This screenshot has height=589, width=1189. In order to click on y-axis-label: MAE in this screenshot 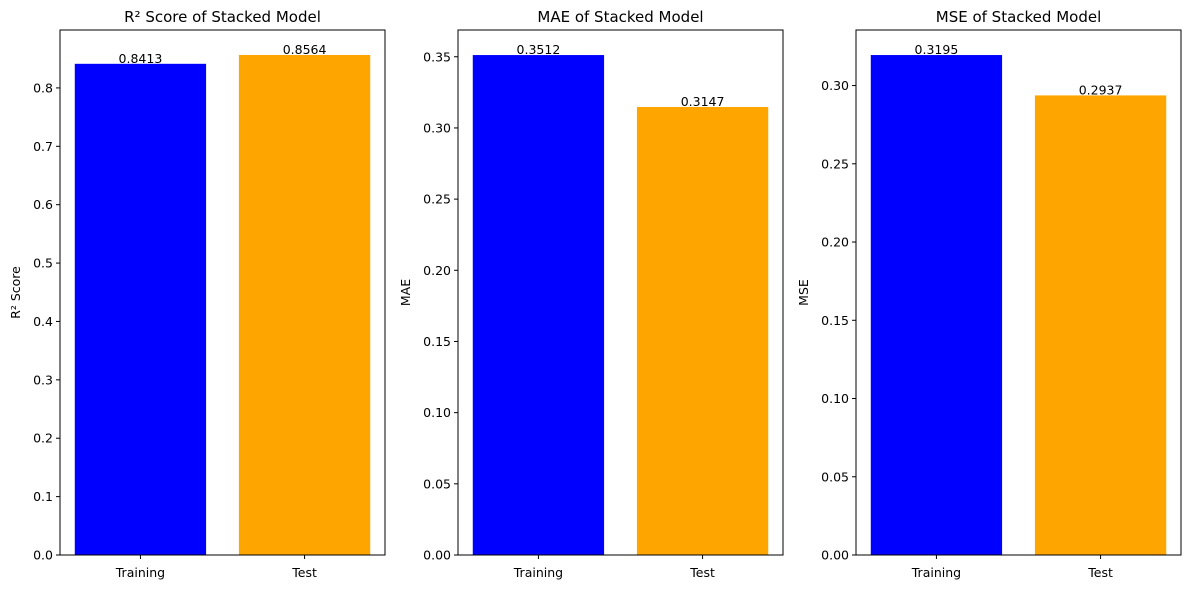, I will do `click(405, 292)`.